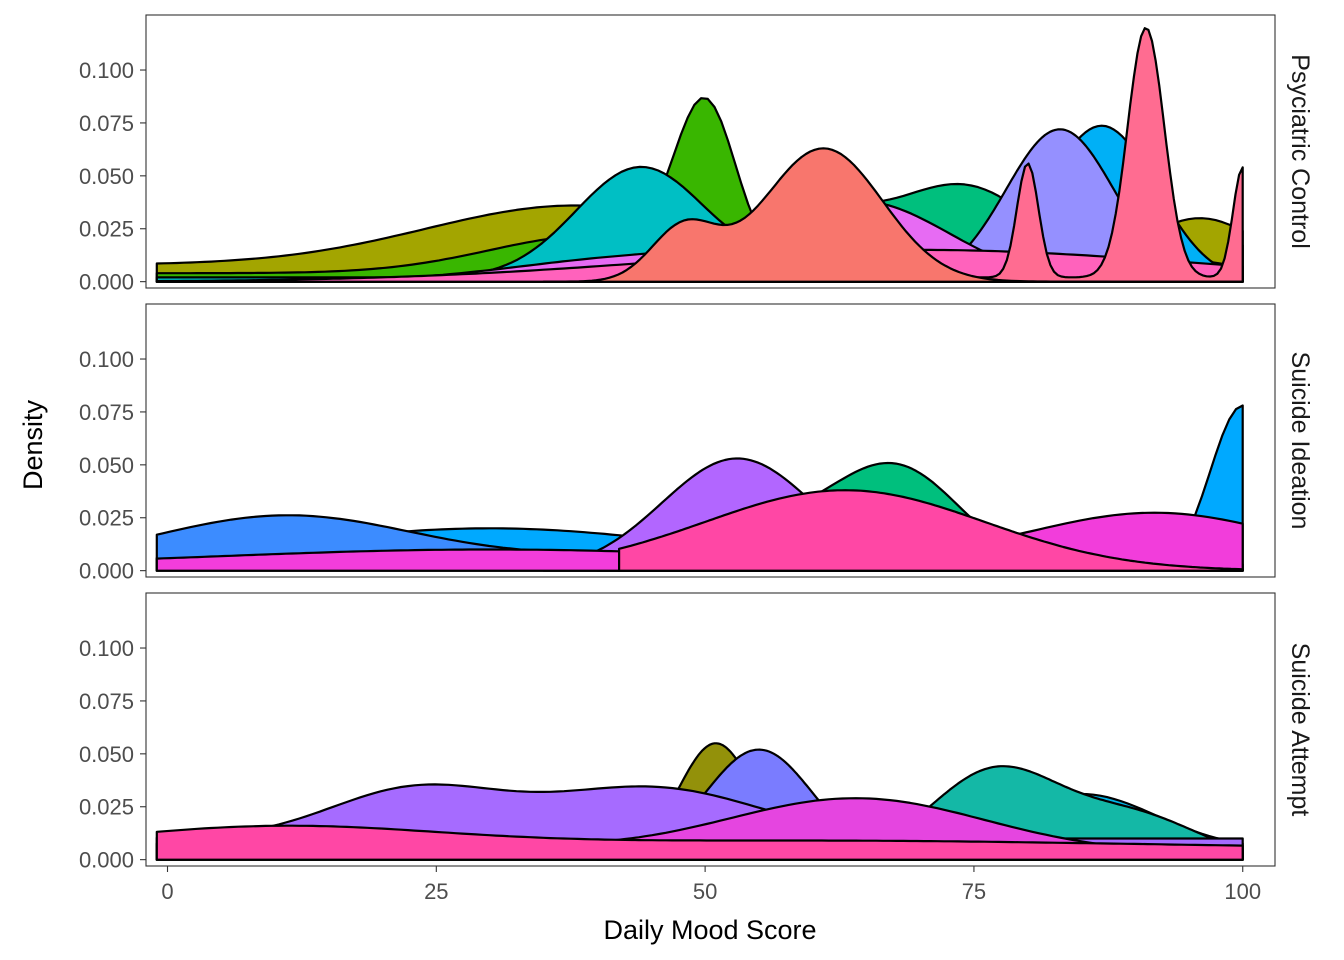 This screenshot has width=1344, height=960. I want to click on y-tick-label-1-3: 0.075, so click(106, 412).